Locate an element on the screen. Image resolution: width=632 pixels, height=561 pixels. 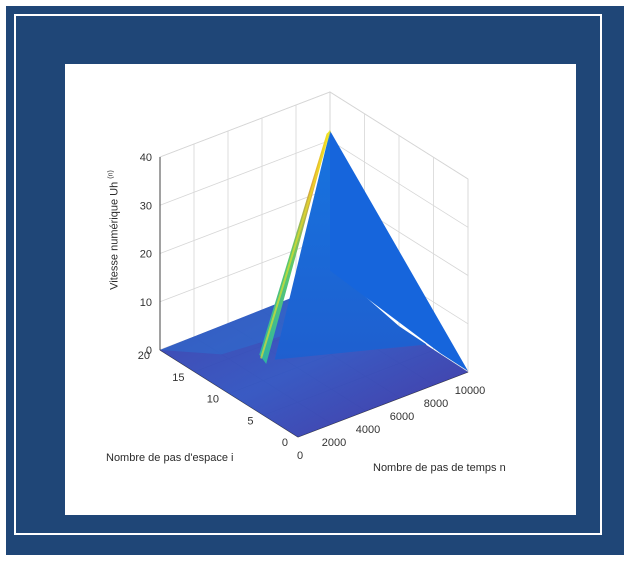
i-tick-label: 5 is located at coordinates (250, 421).